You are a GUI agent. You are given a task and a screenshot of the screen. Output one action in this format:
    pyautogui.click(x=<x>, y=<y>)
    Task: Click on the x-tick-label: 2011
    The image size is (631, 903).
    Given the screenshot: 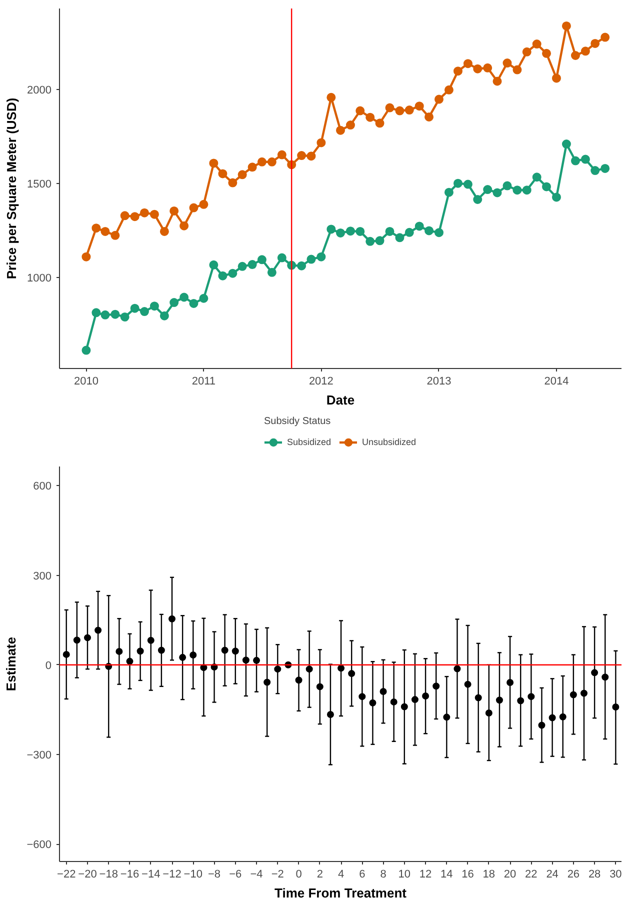 What is the action you would take?
    pyautogui.click(x=204, y=382)
    